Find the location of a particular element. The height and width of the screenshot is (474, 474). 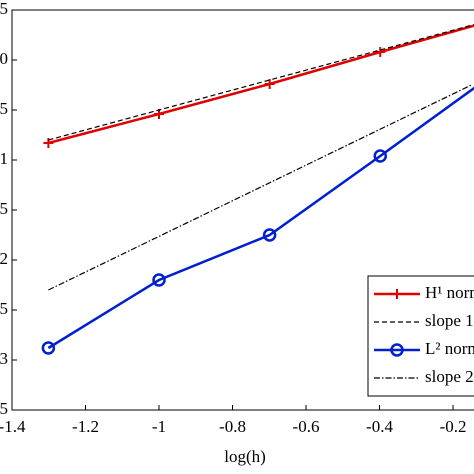

legend-label: slope 1 is located at coordinates (449, 320).